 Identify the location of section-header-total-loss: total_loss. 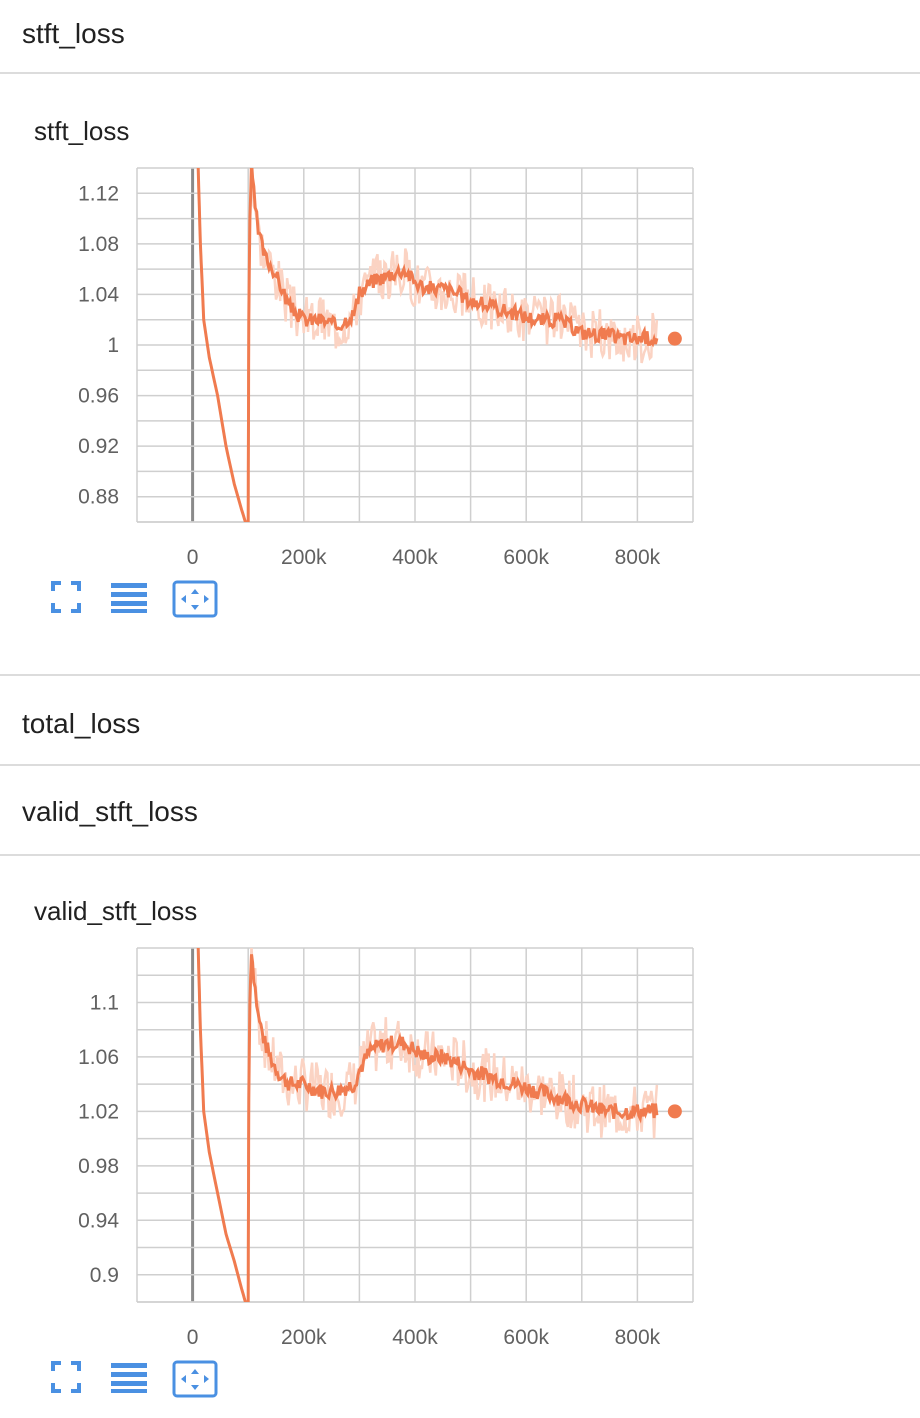
(460, 720).